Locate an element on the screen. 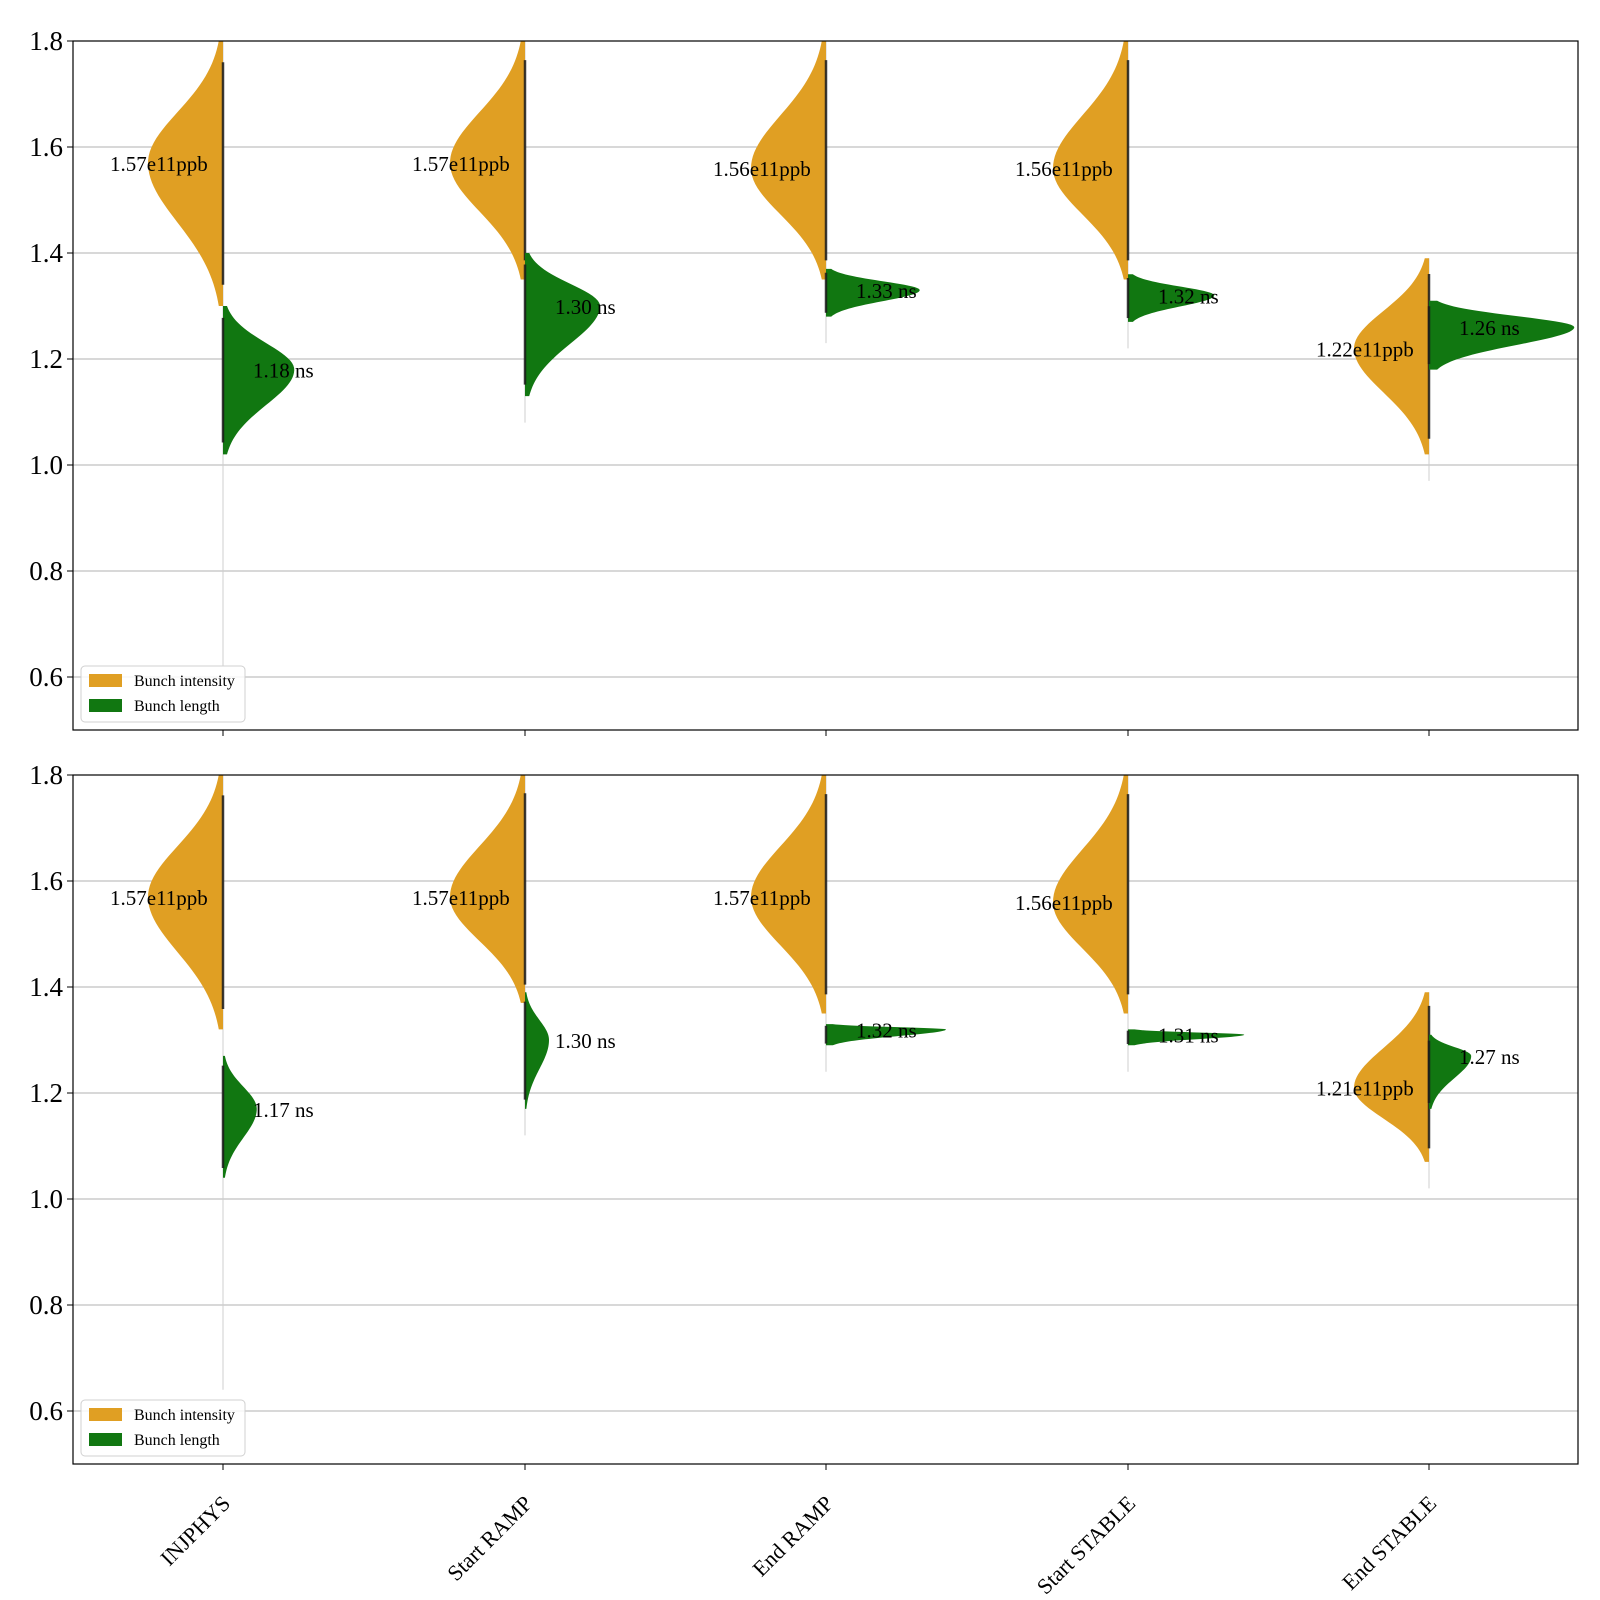 The height and width of the screenshot is (1600, 1600). length-label: 1.33 ns is located at coordinates (886, 291).